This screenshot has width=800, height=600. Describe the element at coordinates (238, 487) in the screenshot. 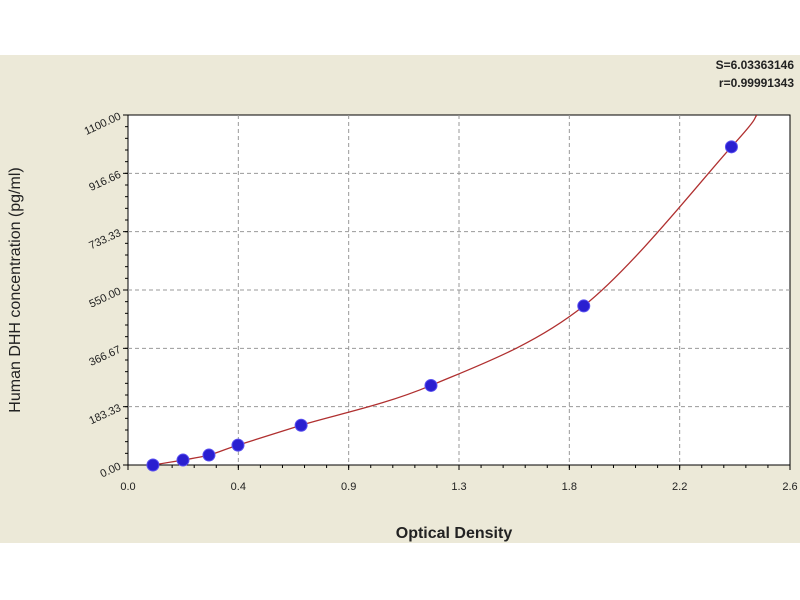

I see `x-tick-label: 0.4` at that location.